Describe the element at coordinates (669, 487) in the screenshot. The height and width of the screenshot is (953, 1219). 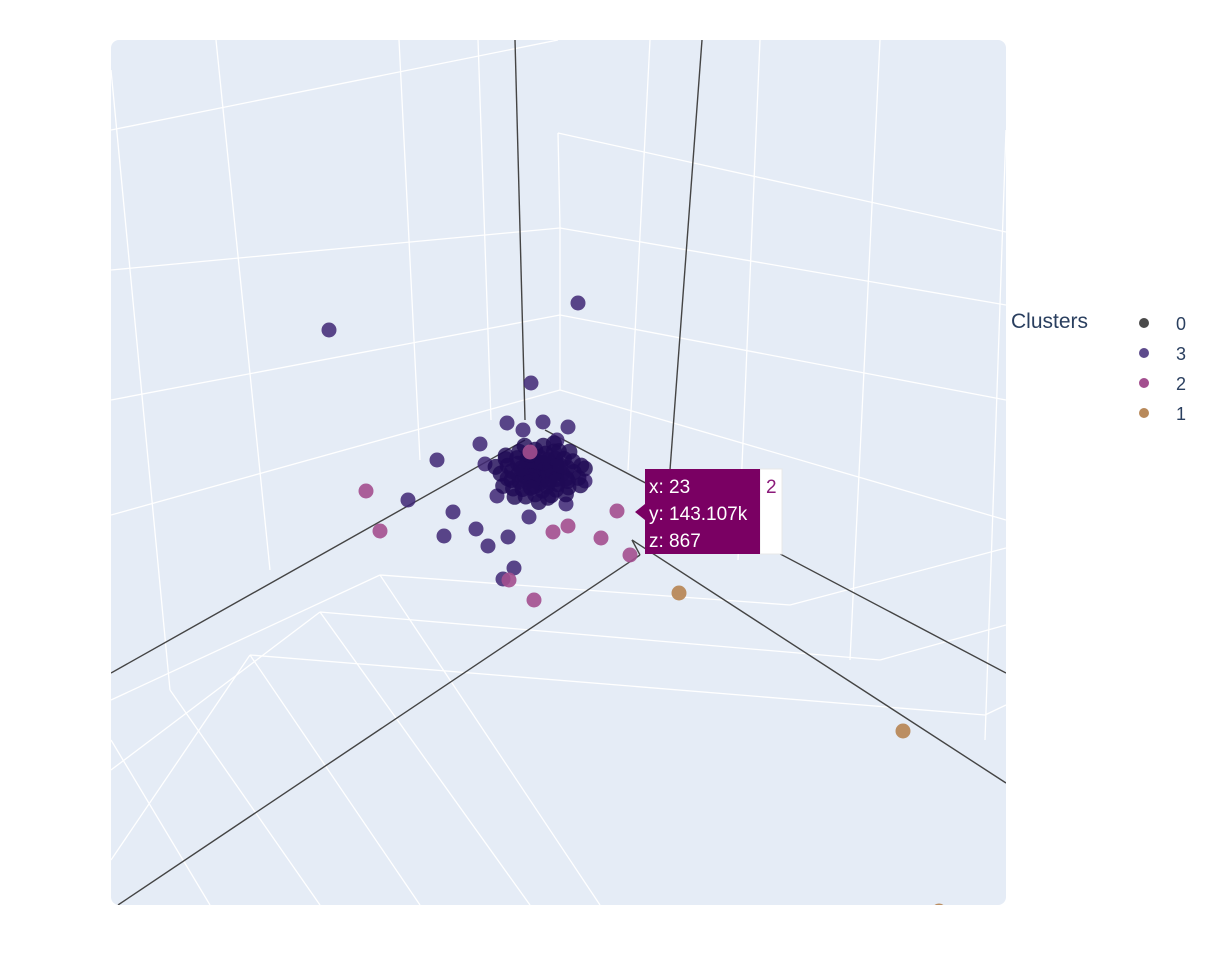
I see `hover-x-text: x: 23` at that location.